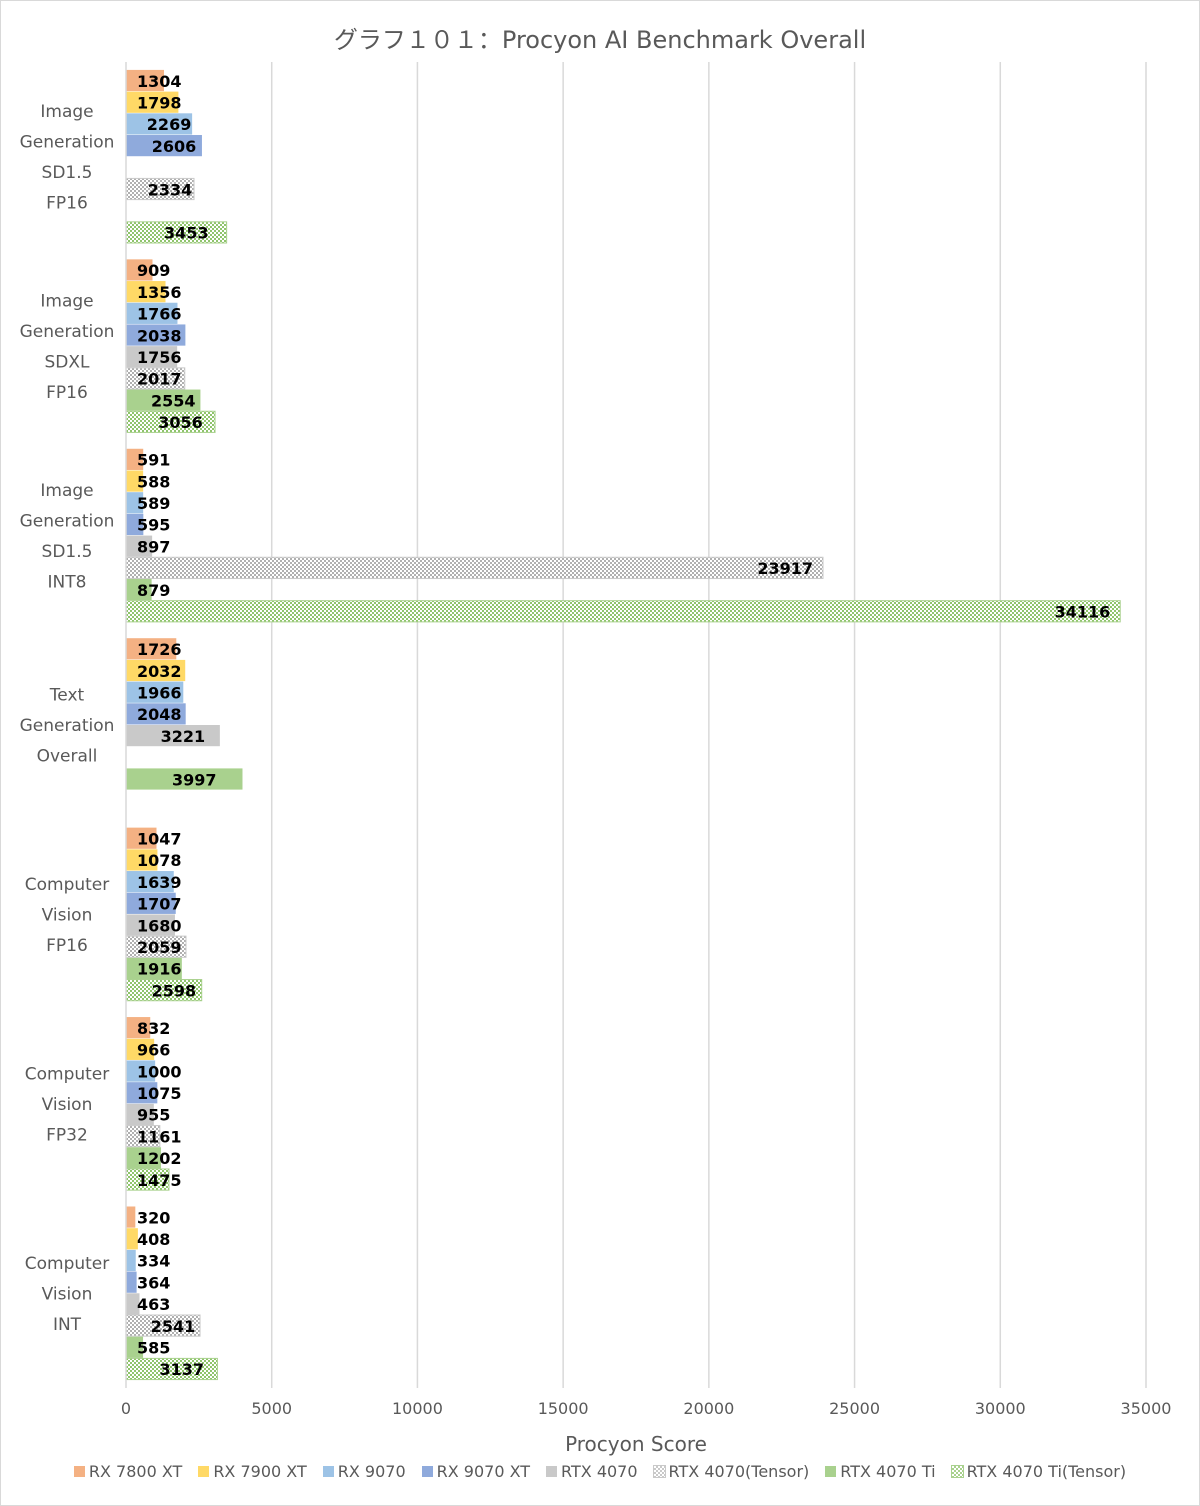 Image resolution: width=1200 pixels, height=1506 pixels. What do you see at coordinates (153, 481) in the screenshot?
I see `data-label: 588` at bounding box center [153, 481].